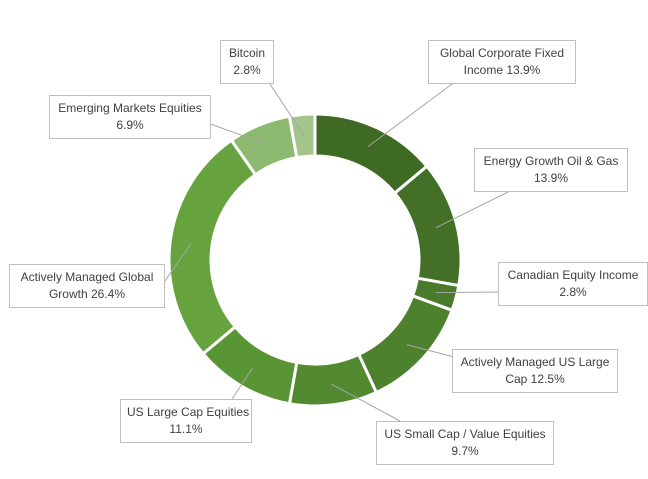 The height and width of the screenshot is (479, 648). What do you see at coordinates (465, 434) in the screenshot?
I see `callout-label: US Small Cap / Value Equities` at bounding box center [465, 434].